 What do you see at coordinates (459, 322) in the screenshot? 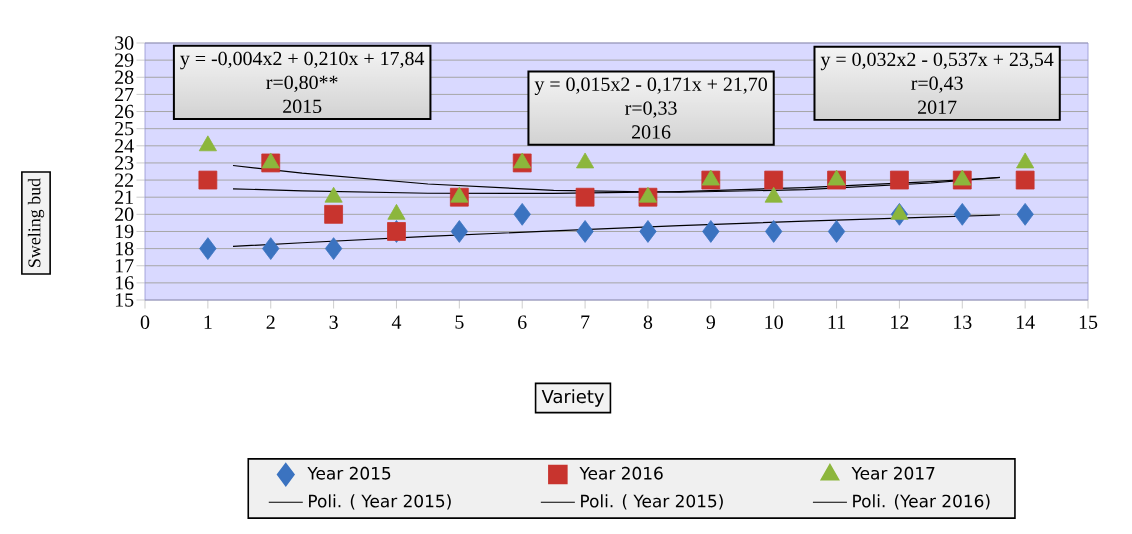
I see `x-tick-label: 5` at bounding box center [459, 322].